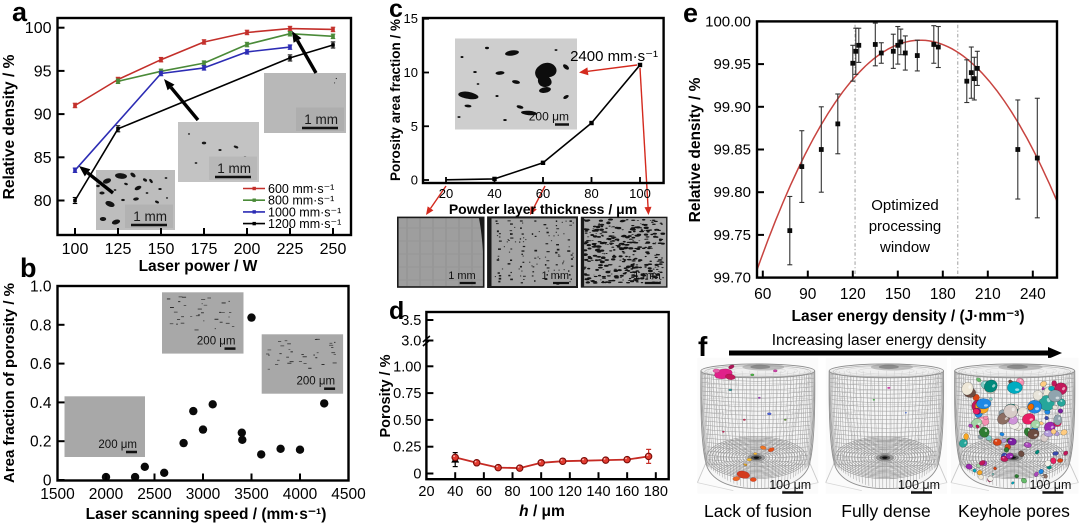  What do you see at coordinates (598, 492) in the screenshot?
I see `svg-text: 140` at bounding box center [598, 492].